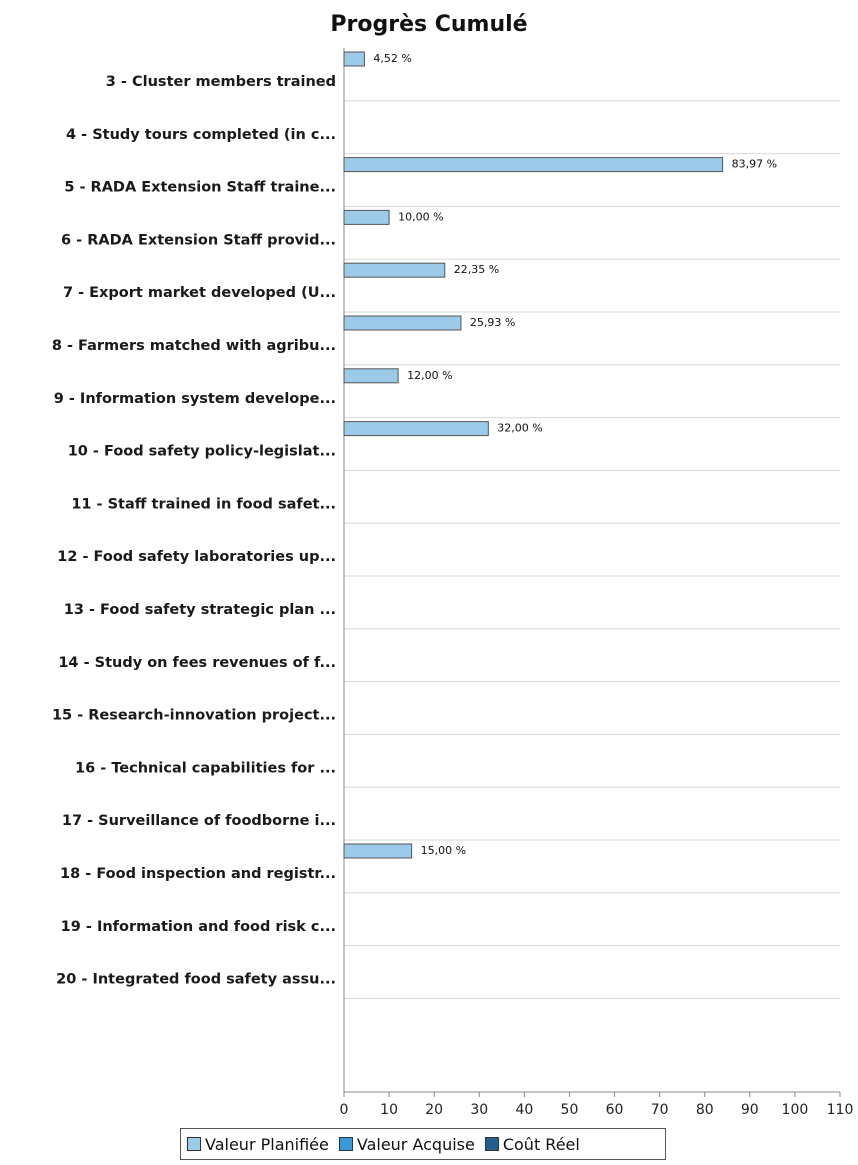 The height and width of the screenshot is (1165, 858). Describe the element at coordinates (491, 1144) in the screenshot. I see `legend-swatch-actual-cost` at that location.